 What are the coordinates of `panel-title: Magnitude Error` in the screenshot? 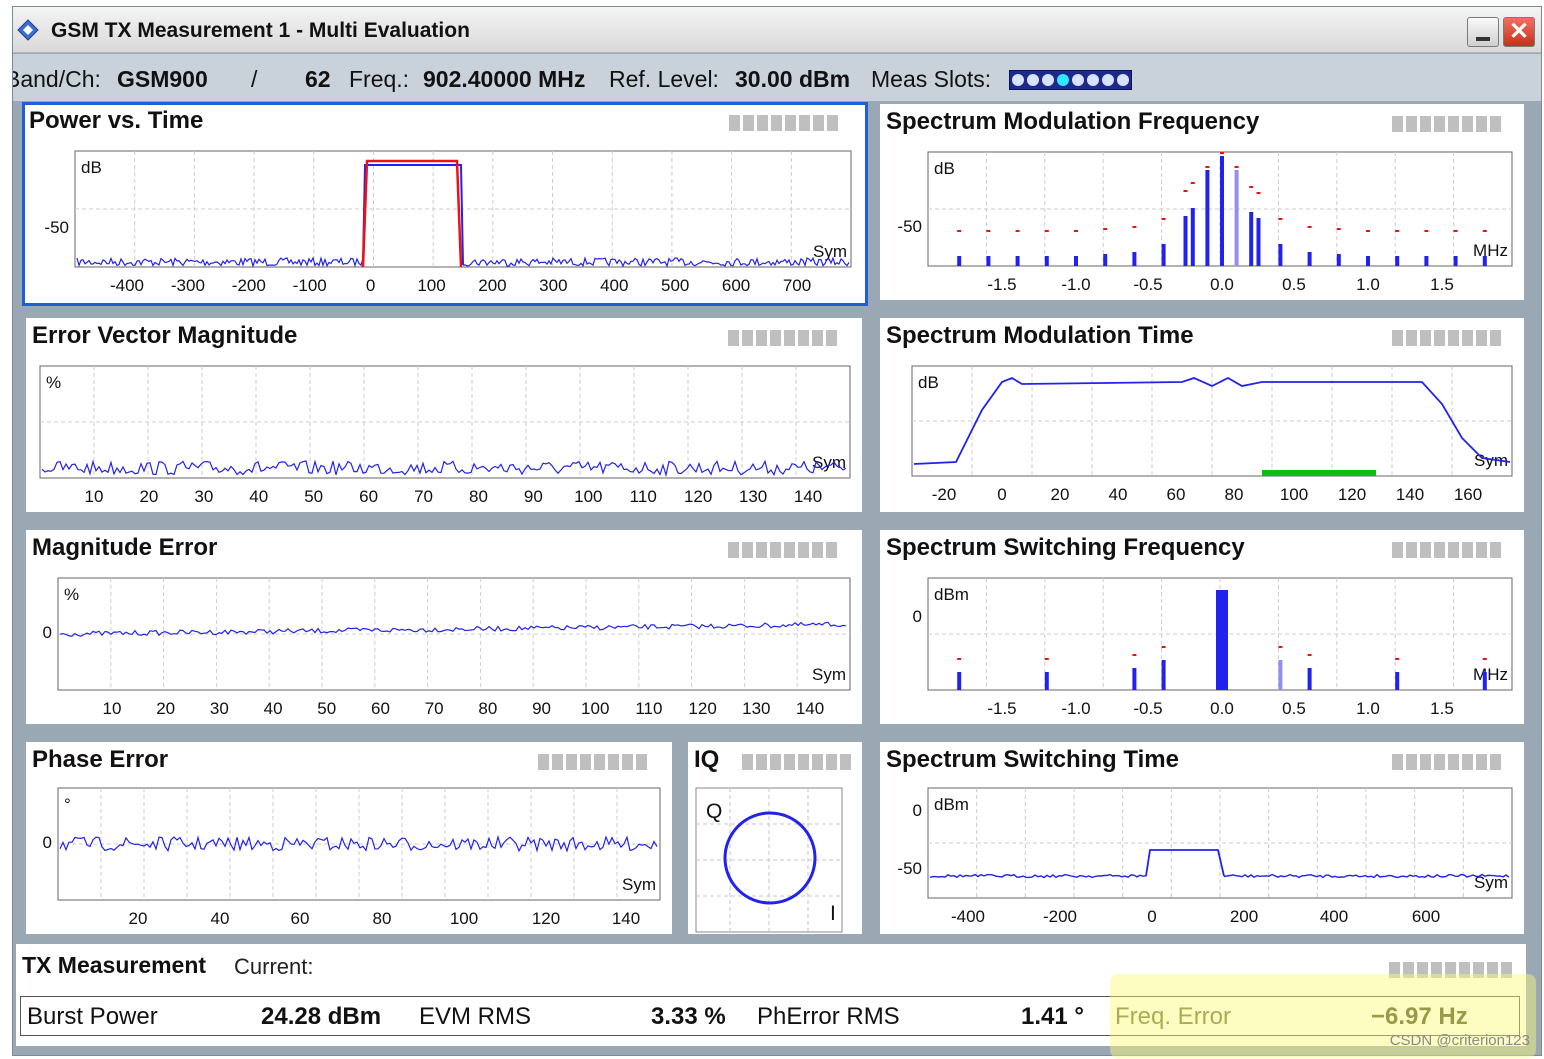 It's located at (125, 547).